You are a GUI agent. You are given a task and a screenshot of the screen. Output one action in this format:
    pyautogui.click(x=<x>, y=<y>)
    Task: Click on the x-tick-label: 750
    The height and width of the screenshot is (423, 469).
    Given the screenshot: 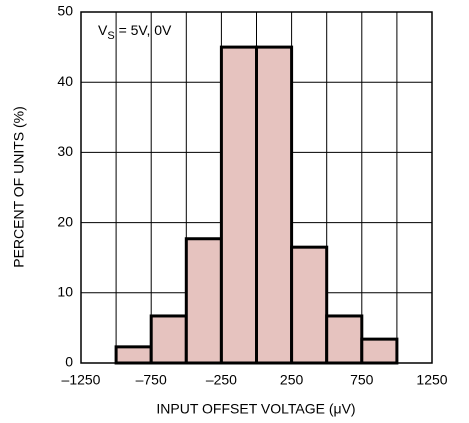 What is the action you would take?
    pyautogui.click(x=362, y=380)
    